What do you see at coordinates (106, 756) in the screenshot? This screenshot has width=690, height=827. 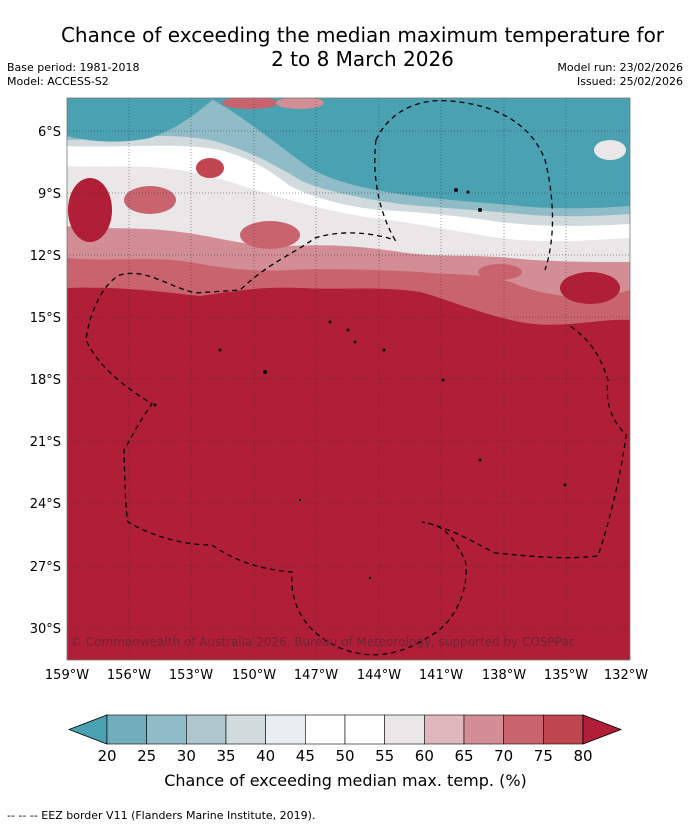 I see `colorbar-tick-label: 20` at bounding box center [106, 756].